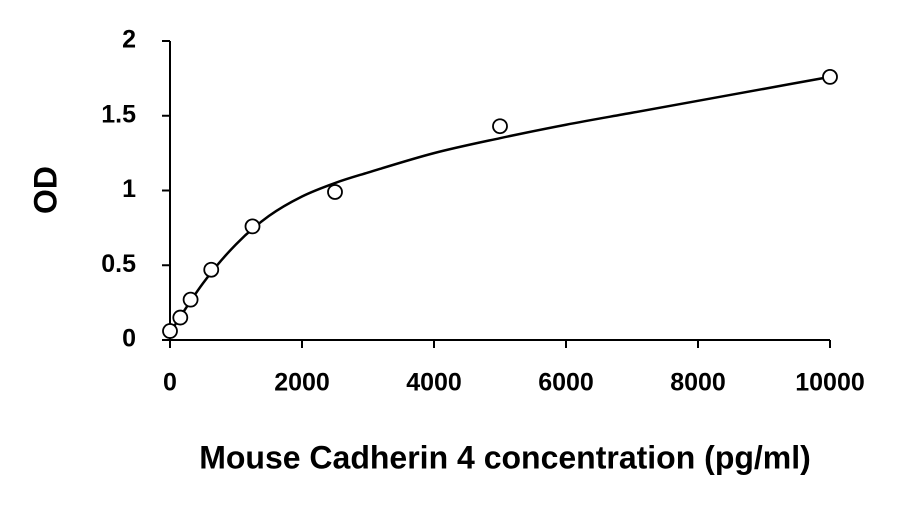 The image size is (919, 509). I want to click on x-tick-label: 8000, so click(698, 383).